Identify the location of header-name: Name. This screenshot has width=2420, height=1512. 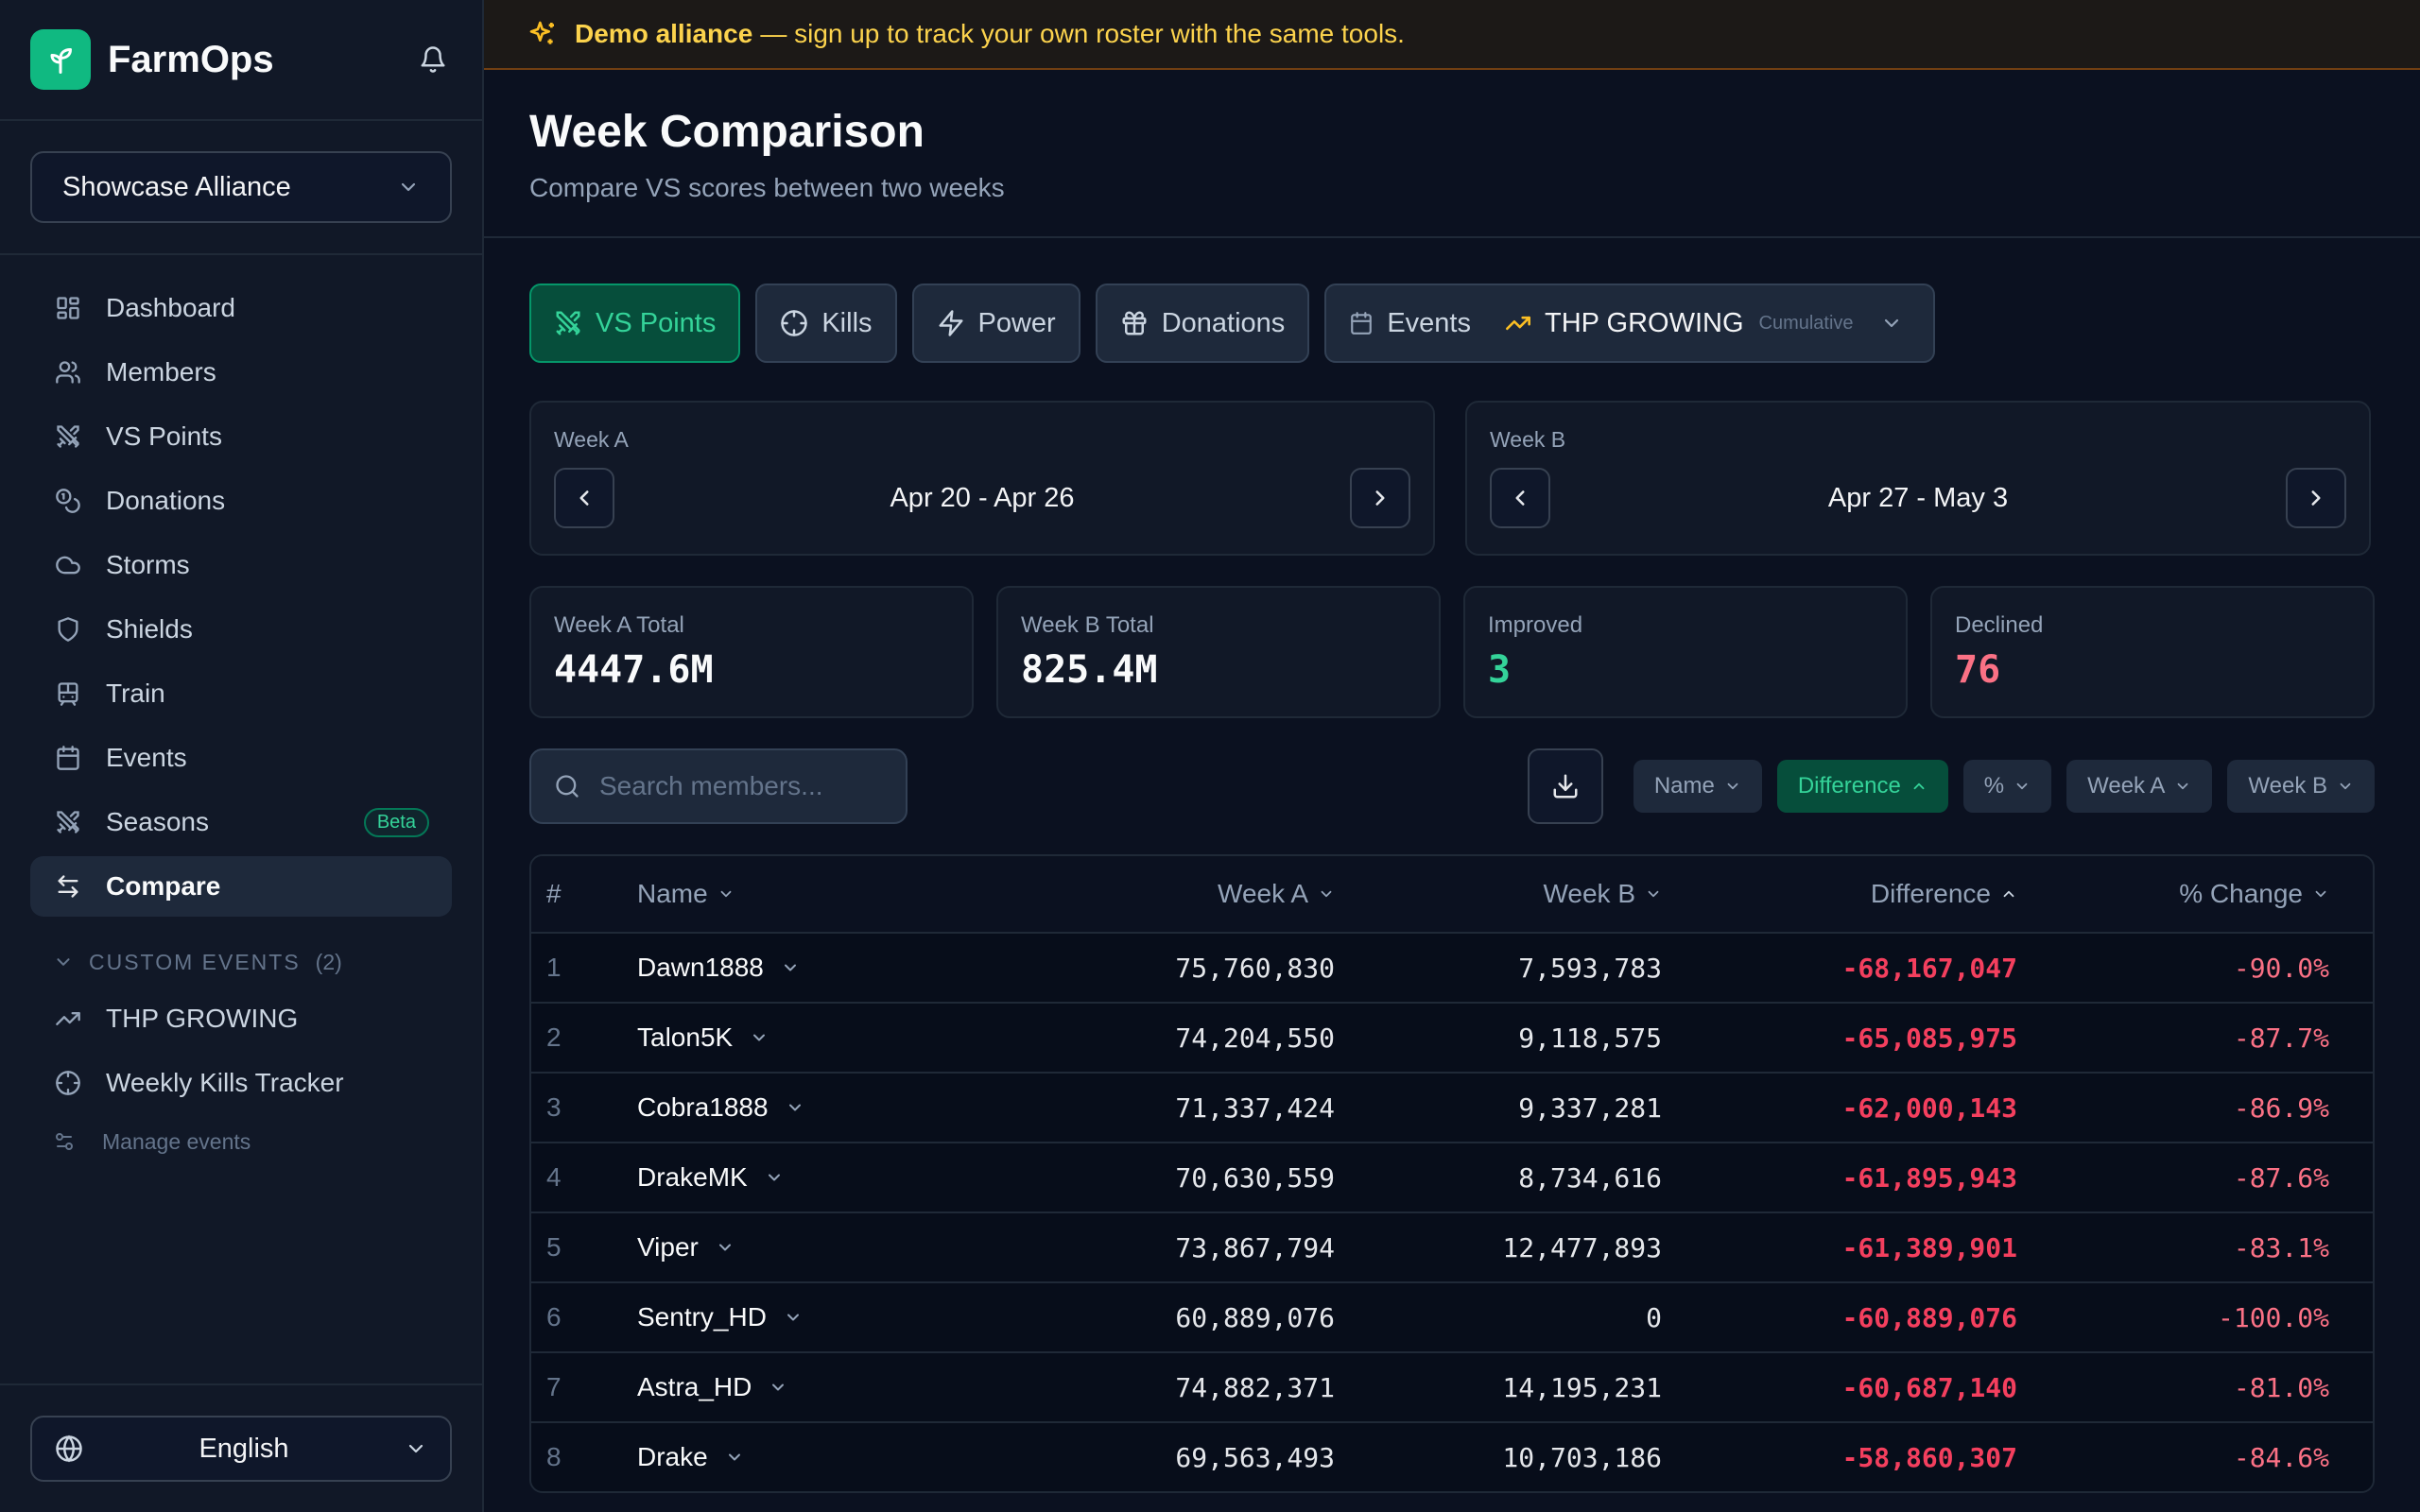
(835, 894).